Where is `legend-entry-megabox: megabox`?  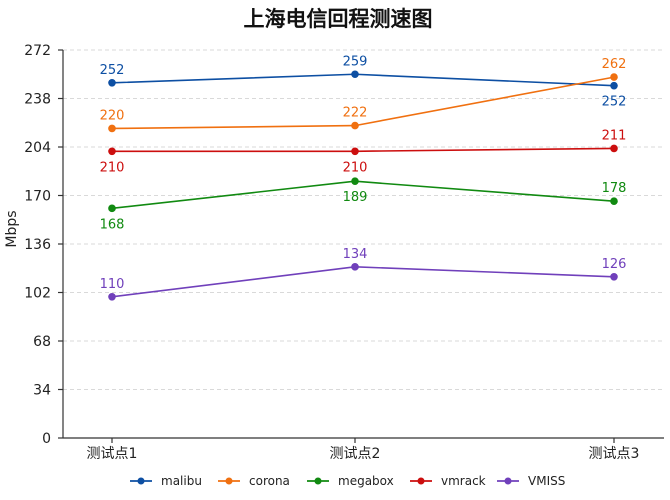 legend-entry-megabox: megabox is located at coordinates (350, 481).